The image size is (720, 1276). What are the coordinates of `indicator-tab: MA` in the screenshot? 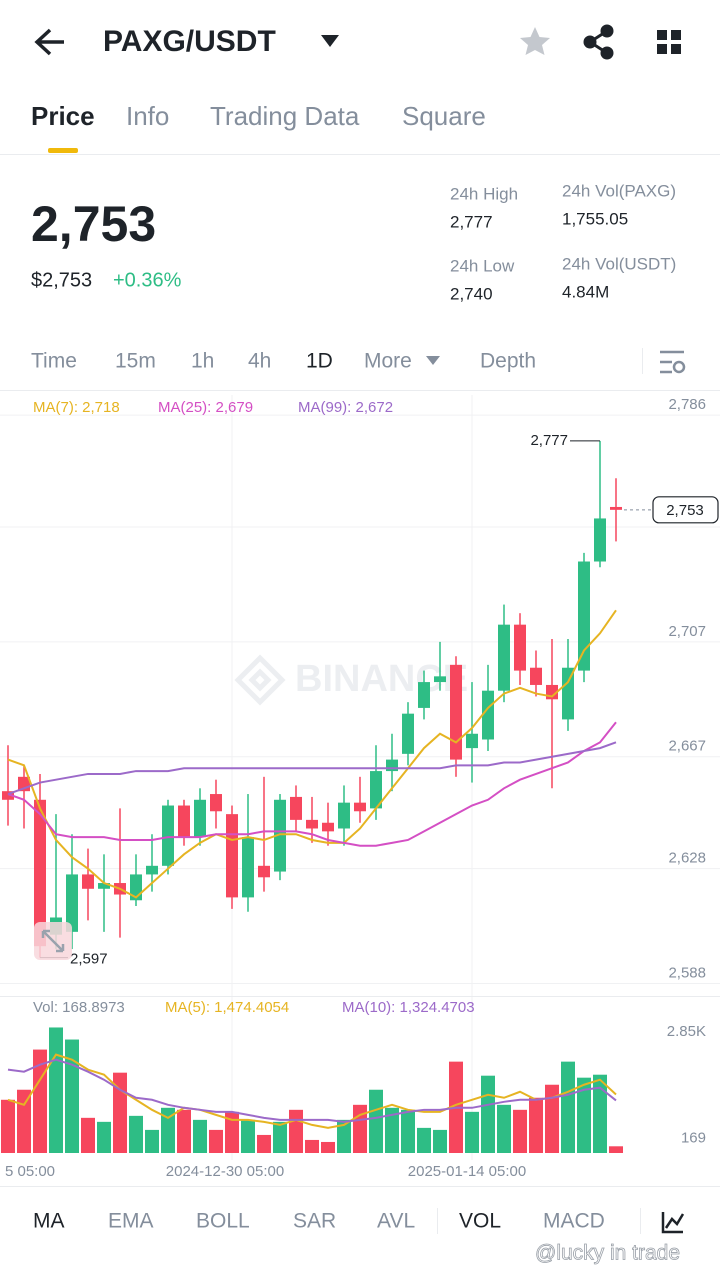 It's located at (49, 1221).